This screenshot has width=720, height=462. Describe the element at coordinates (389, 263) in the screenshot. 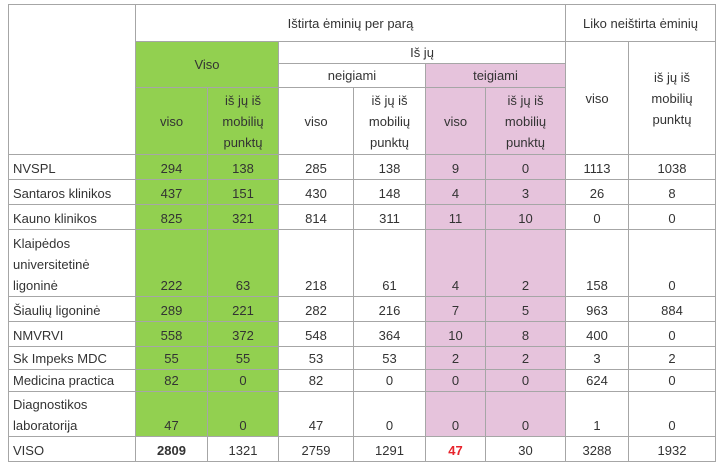

I see `value-cell: 61` at that location.